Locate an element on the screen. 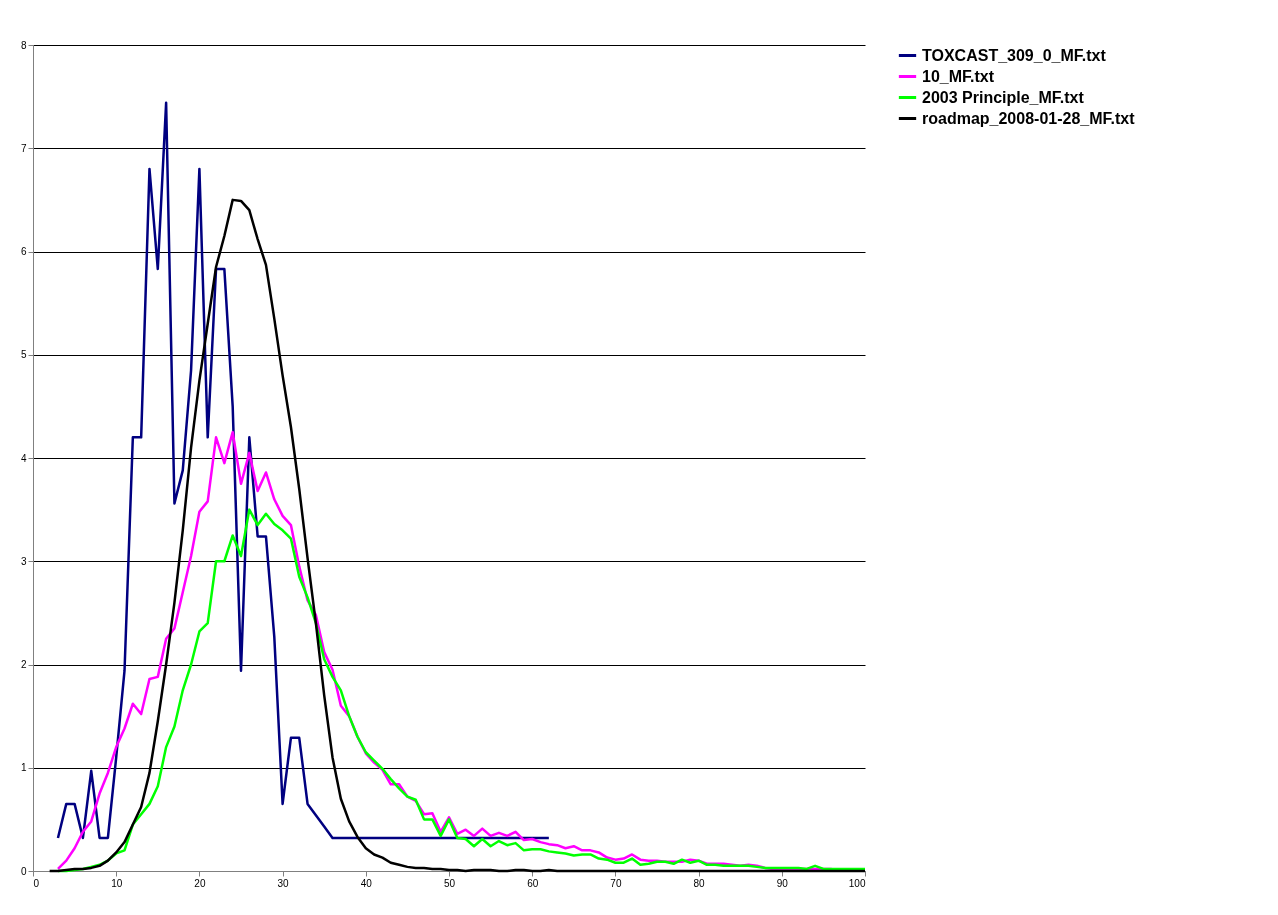 The height and width of the screenshot is (915, 1278). legend-label: 2003 Principle_MF.txt is located at coordinates (1003, 97).